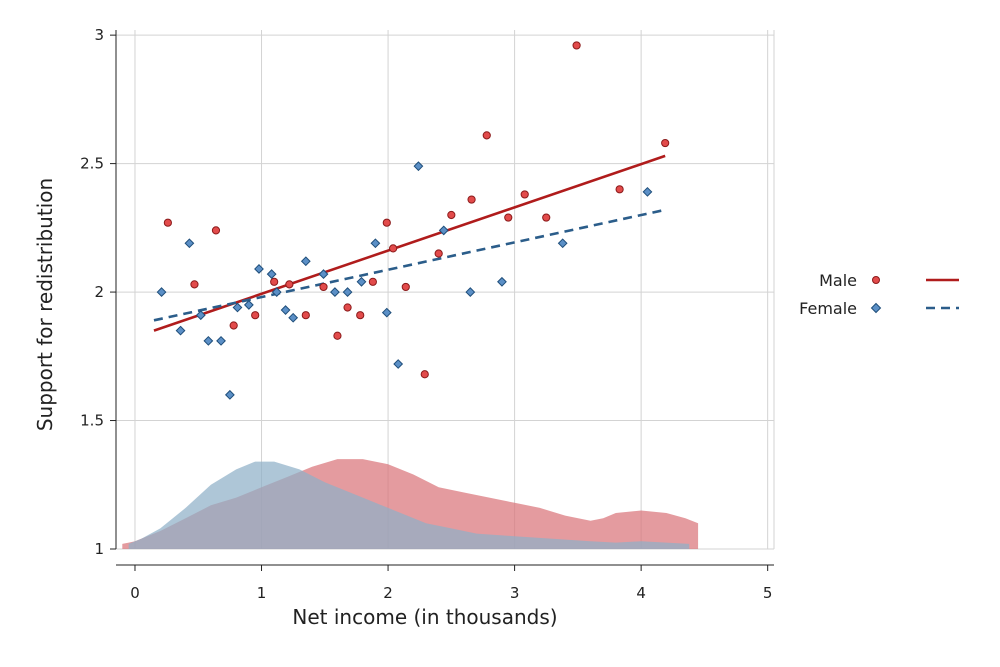  Describe the element at coordinates (838, 280) in the screenshot. I see `legend-label-male: Male` at that location.